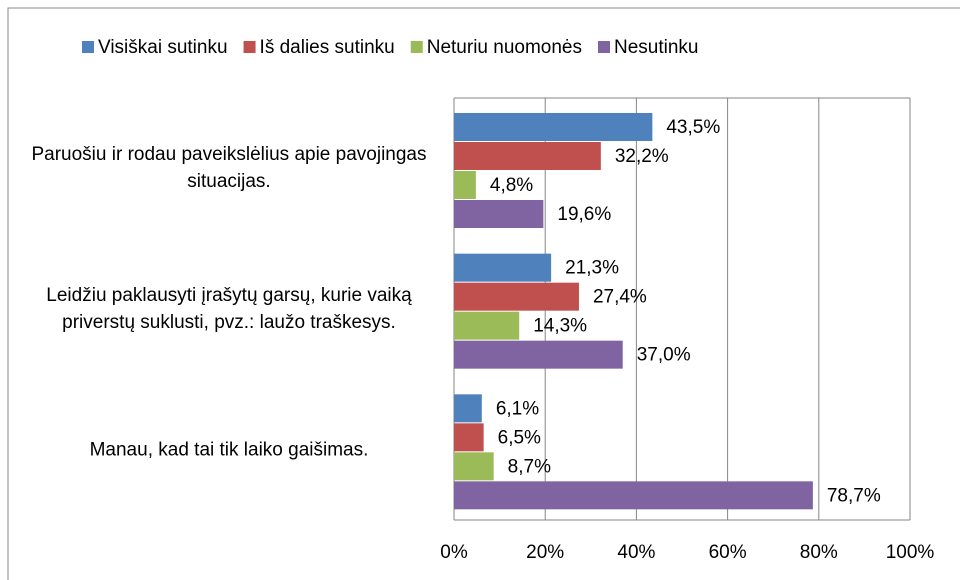 The image size is (960, 580). What do you see at coordinates (545, 552) in the screenshot?
I see `x-tick-label: 20%` at bounding box center [545, 552].